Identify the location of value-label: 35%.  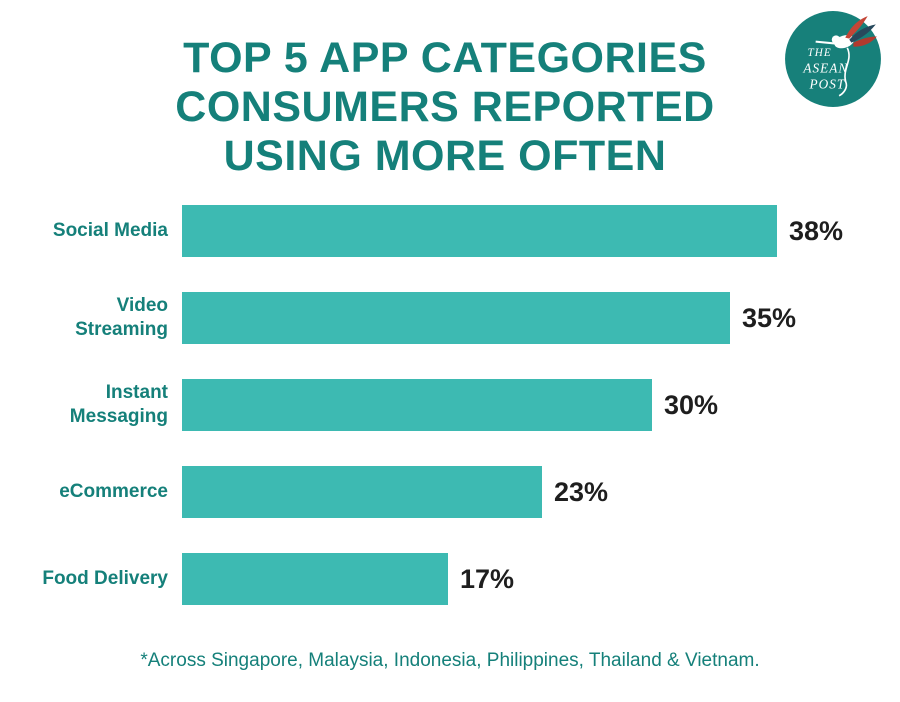
(769, 317).